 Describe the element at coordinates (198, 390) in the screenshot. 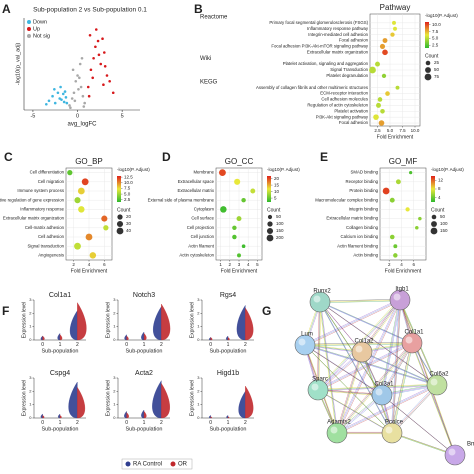

I see `y-tick-label: 2` at that location.